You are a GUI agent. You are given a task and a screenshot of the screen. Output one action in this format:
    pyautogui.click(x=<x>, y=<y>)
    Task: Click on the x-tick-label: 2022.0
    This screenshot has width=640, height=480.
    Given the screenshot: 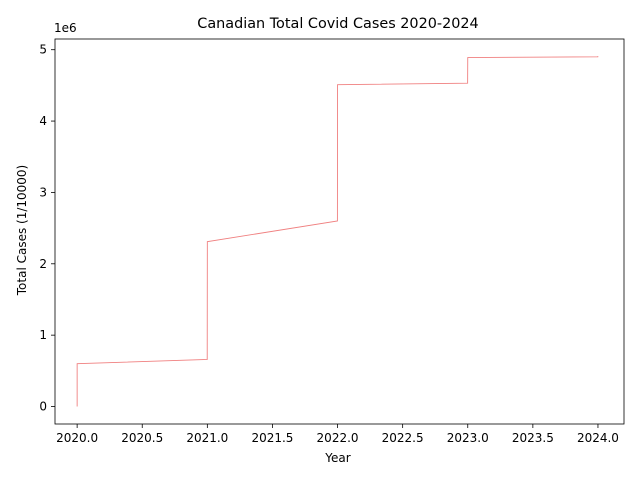 What is the action you would take?
    pyautogui.click(x=338, y=438)
    